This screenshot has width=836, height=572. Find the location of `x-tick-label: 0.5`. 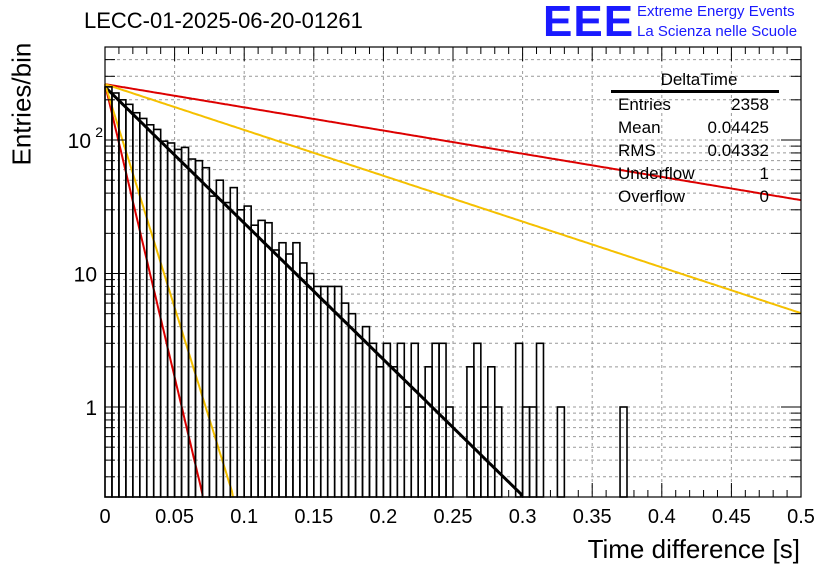

x-tick-label: 0.5 is located at coordinates (801, 517).